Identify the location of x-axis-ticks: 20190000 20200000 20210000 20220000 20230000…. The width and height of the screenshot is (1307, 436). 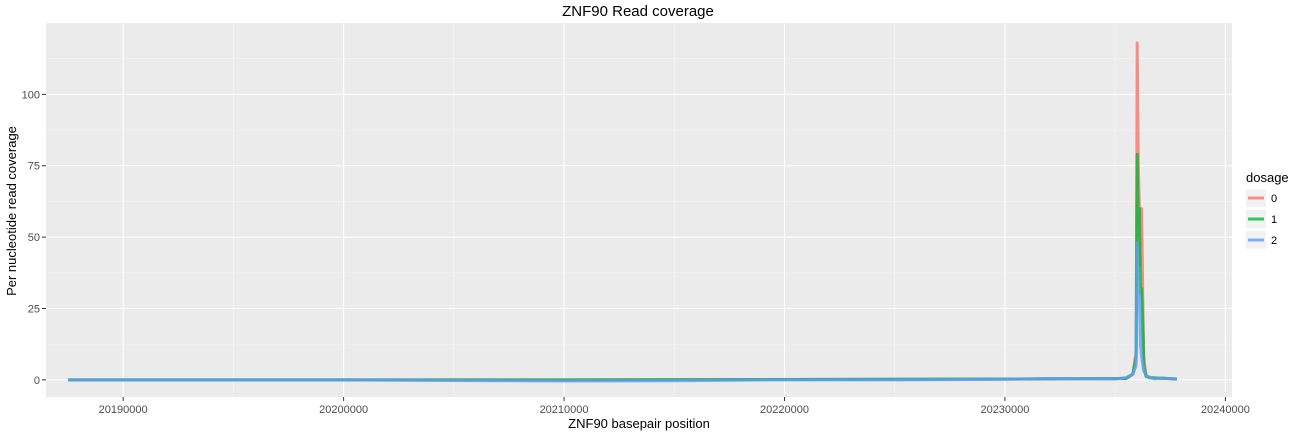
(674, 406).